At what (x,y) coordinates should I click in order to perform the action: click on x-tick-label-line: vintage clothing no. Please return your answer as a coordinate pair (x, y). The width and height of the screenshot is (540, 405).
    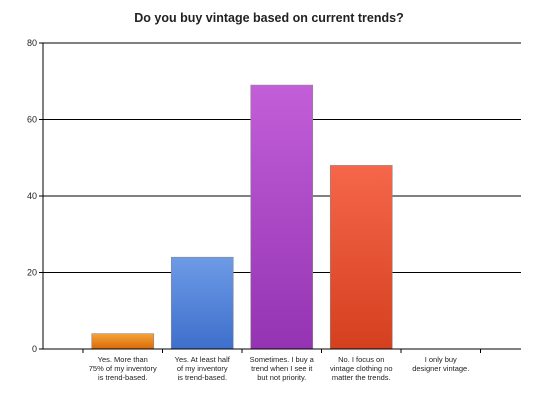
    Looking at the image, I should click on (361, 368).